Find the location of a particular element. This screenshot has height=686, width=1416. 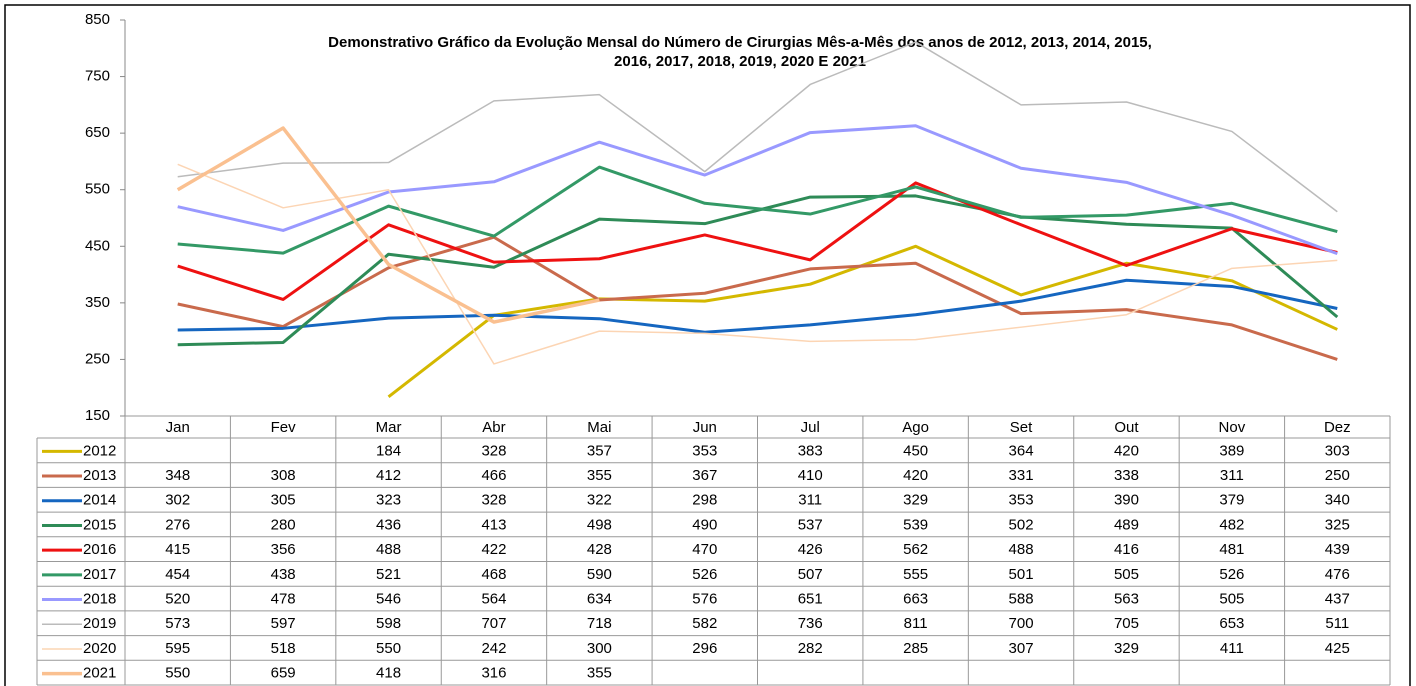

table-value: 507 is located at coordinates (810, 574).